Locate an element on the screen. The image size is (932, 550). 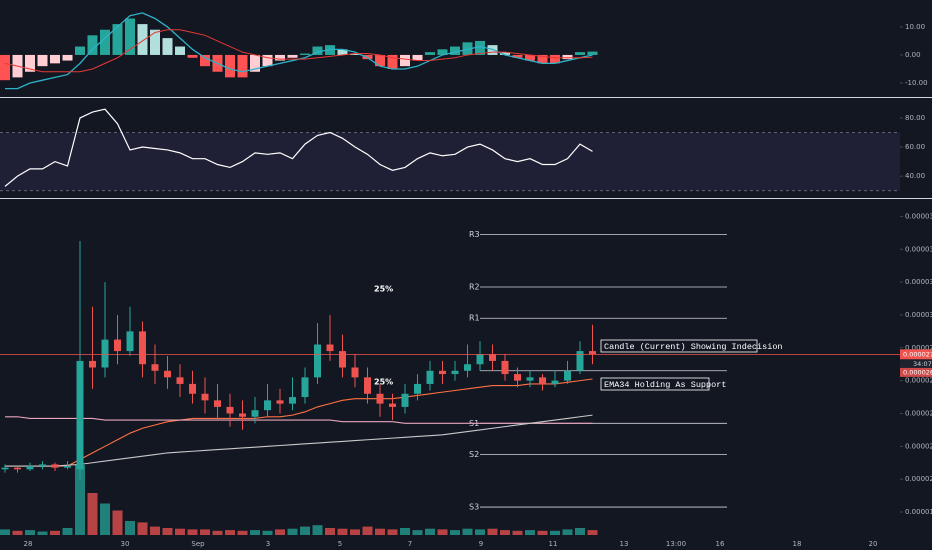
y-tick-label: 60.00 is located at coordinates (915, 147).